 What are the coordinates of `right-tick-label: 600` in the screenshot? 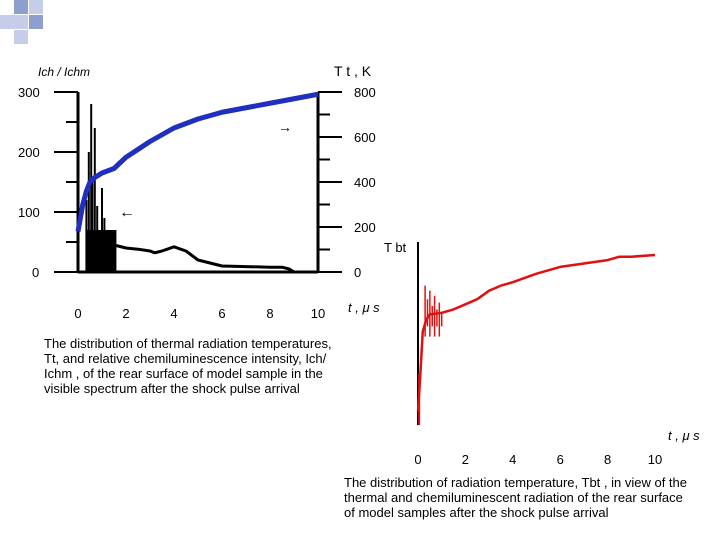 It's located at (365, 137).